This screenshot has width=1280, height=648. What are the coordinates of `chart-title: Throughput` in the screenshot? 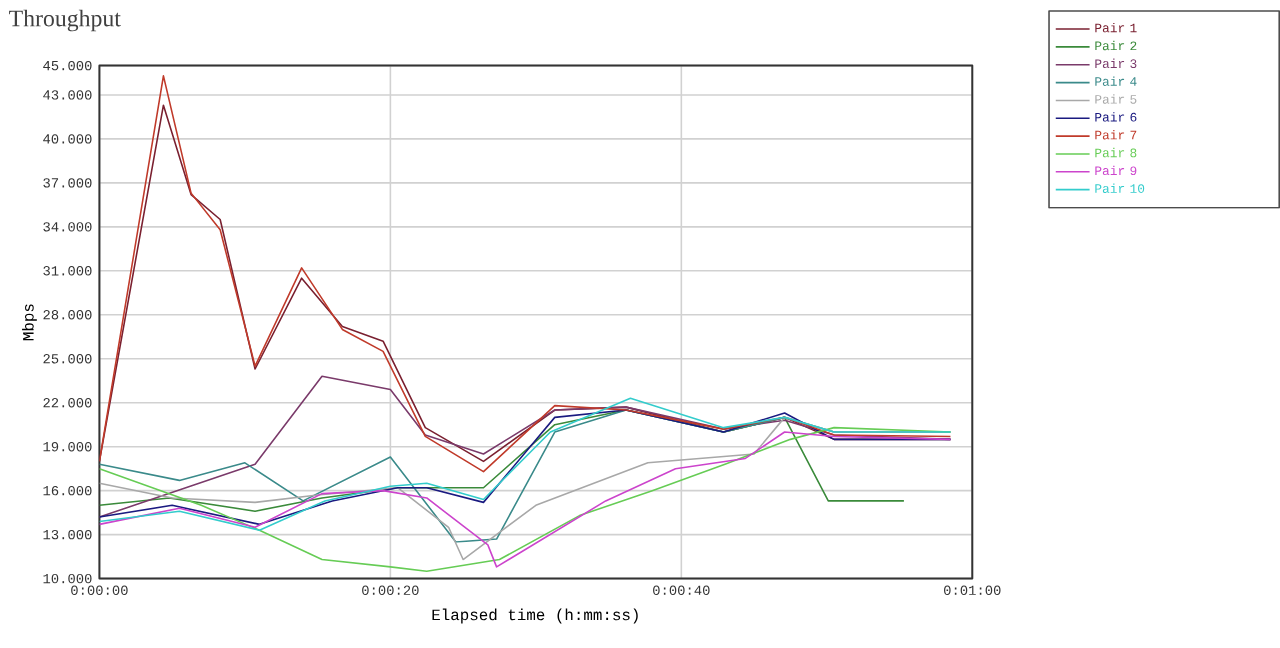 It's located at (65, 20).